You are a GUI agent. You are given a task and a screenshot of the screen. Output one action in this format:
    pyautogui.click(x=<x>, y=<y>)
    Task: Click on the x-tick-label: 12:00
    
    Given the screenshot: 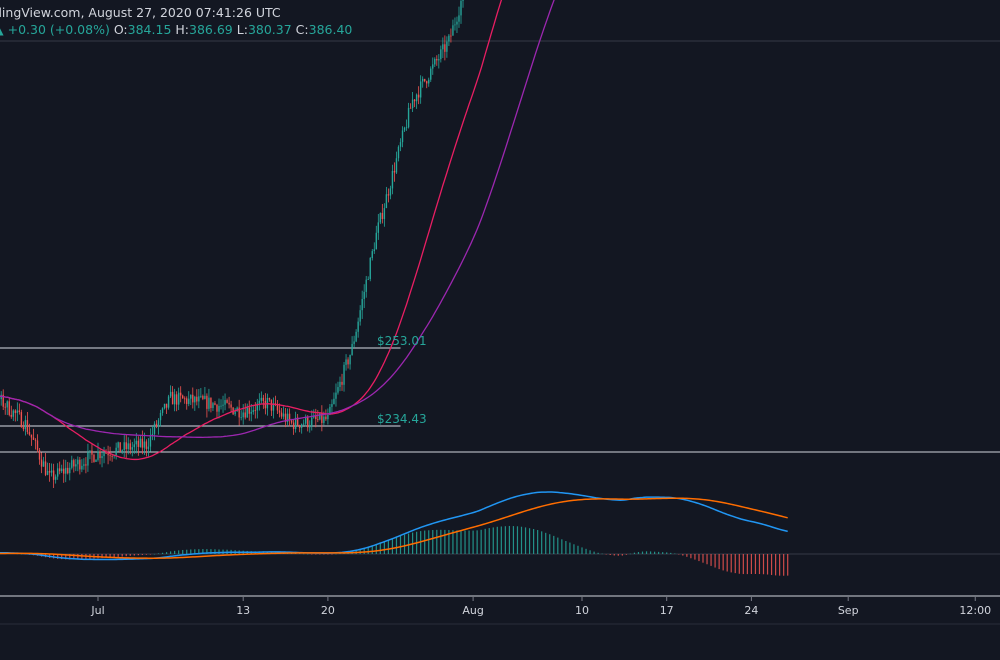 What is the action you would take?
    pyautogui.click(x=975, y=610)
    